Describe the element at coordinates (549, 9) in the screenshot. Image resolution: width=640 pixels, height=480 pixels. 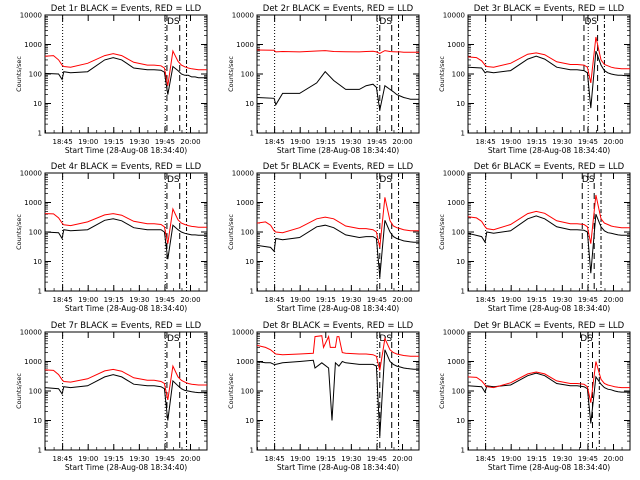
I see `plot-title: Det 3r BLACK = Events, RED = LLD` at that location.